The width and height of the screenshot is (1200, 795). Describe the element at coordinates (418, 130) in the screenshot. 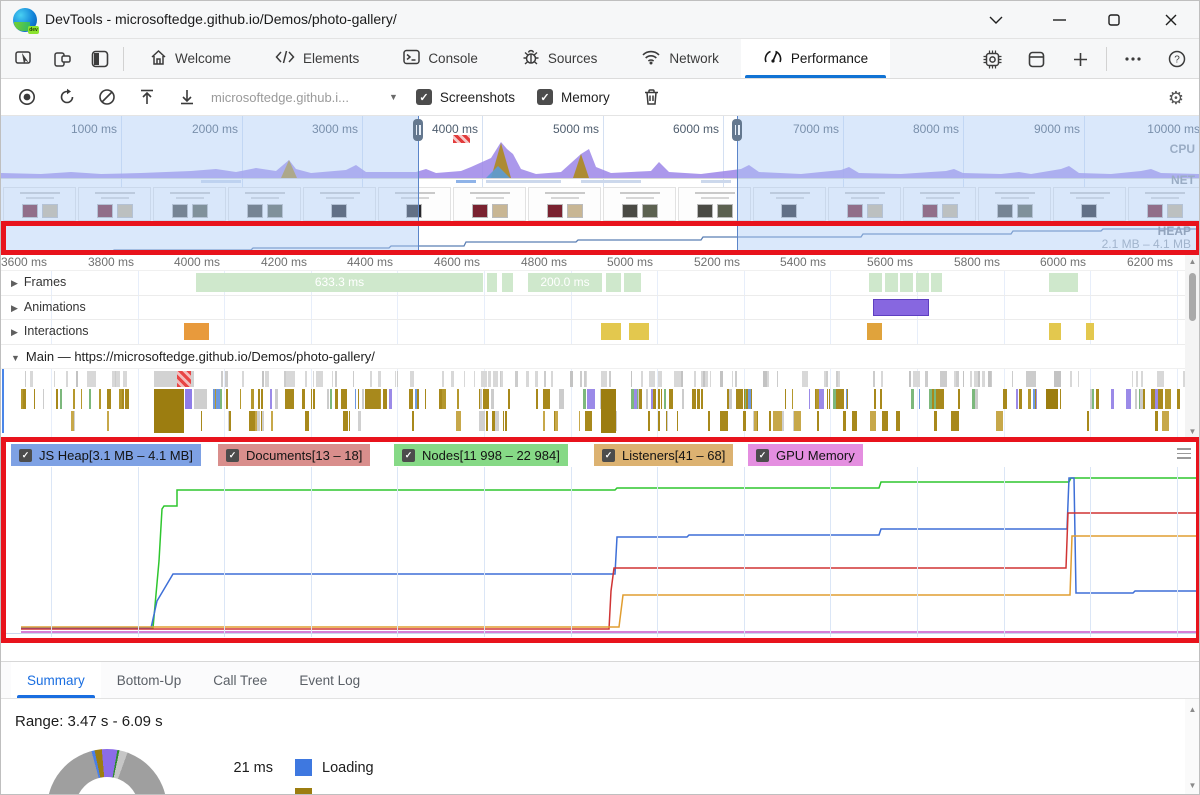

I see `selection-handle-left` at that location.